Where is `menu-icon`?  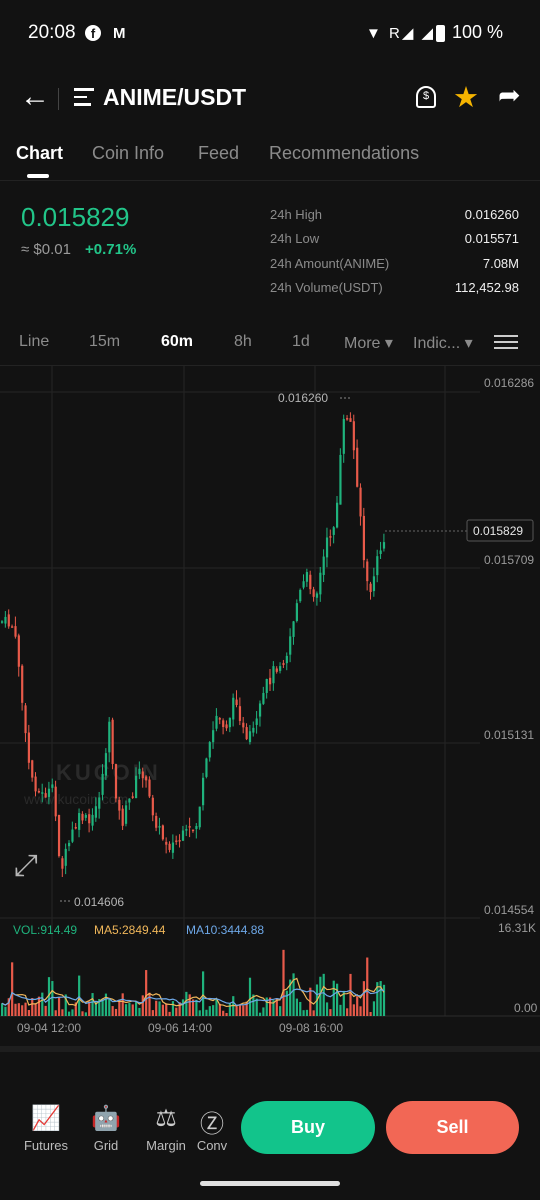 menu-icon is located at coordinates (84, 97).